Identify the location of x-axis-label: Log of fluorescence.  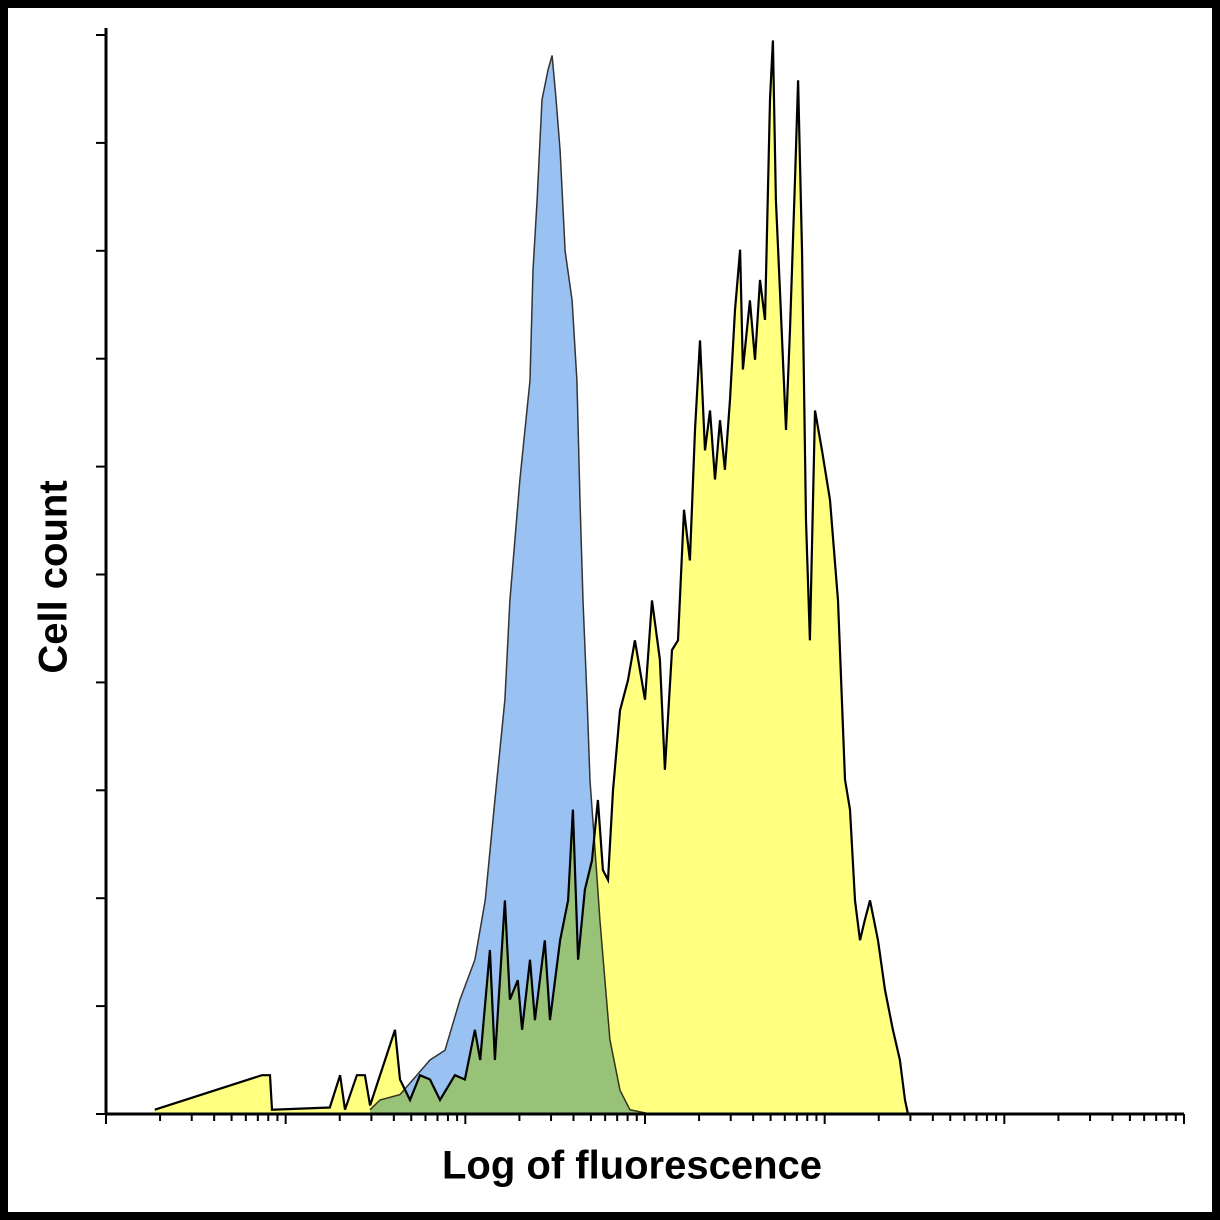
(632, 1166).